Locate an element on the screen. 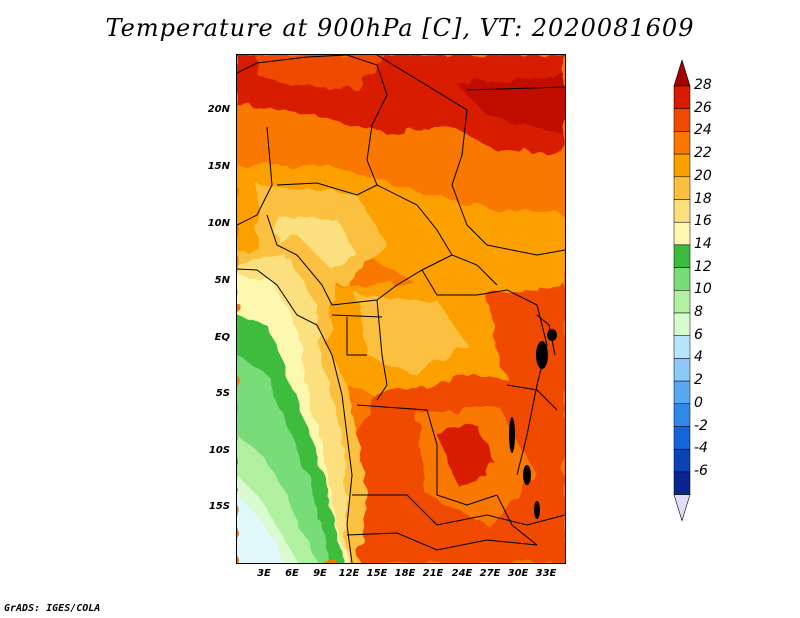 The height and width of the screenshot is (618, 800). lat-label-5N: 5N is located at coordinates (222, 280).